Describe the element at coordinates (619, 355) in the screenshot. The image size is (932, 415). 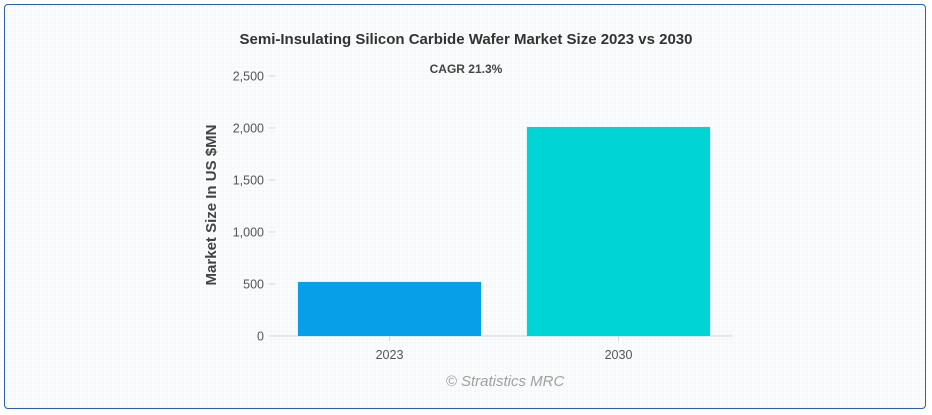
I see `x-tick-label: 2030` at that location.